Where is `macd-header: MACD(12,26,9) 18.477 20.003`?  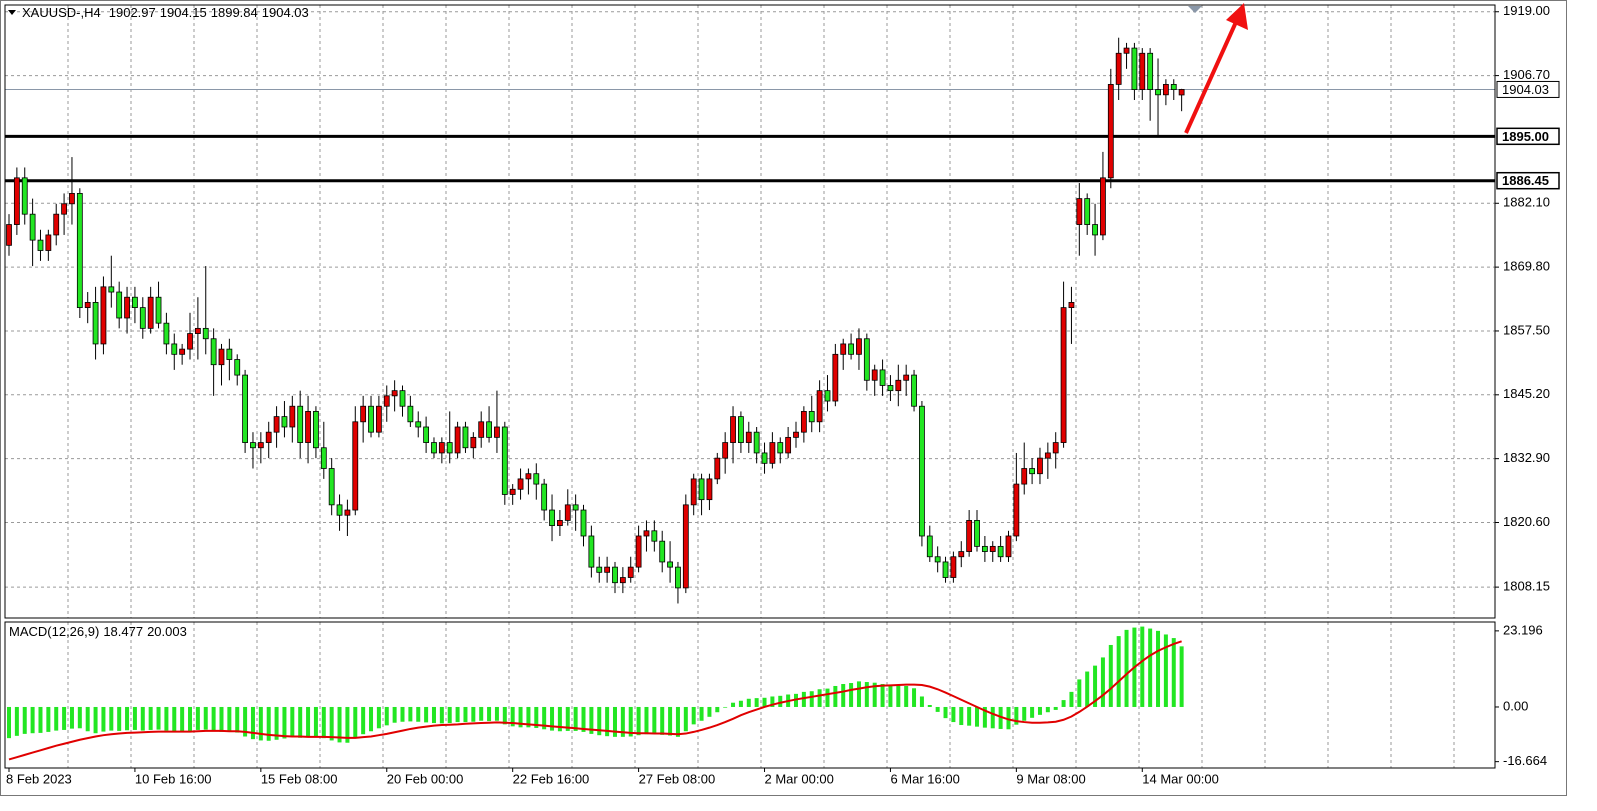 macd-header: MACD(12,26,9) 18.477 20.003 is located at coordinates (98, 631).